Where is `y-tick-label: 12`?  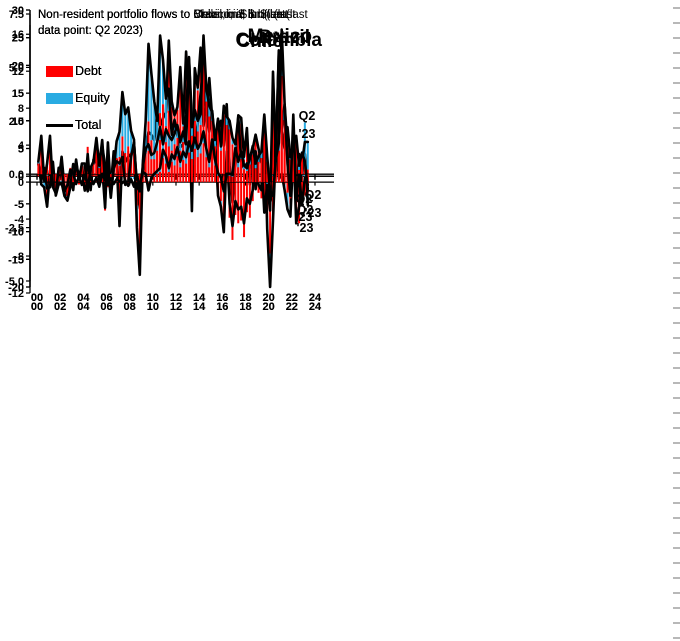 y-tick-label: 12 is located at coordinates (18, 72).